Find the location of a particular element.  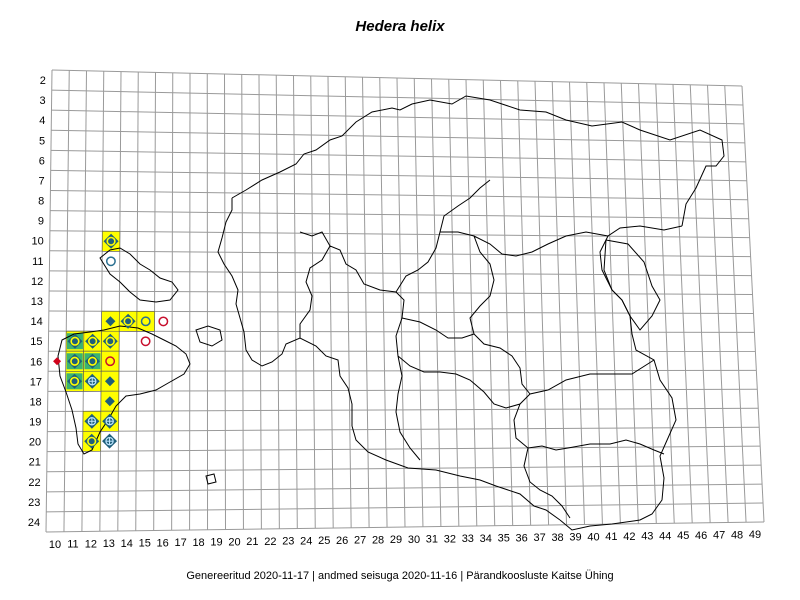

lake-peipus is located at coordinates (632, 285).